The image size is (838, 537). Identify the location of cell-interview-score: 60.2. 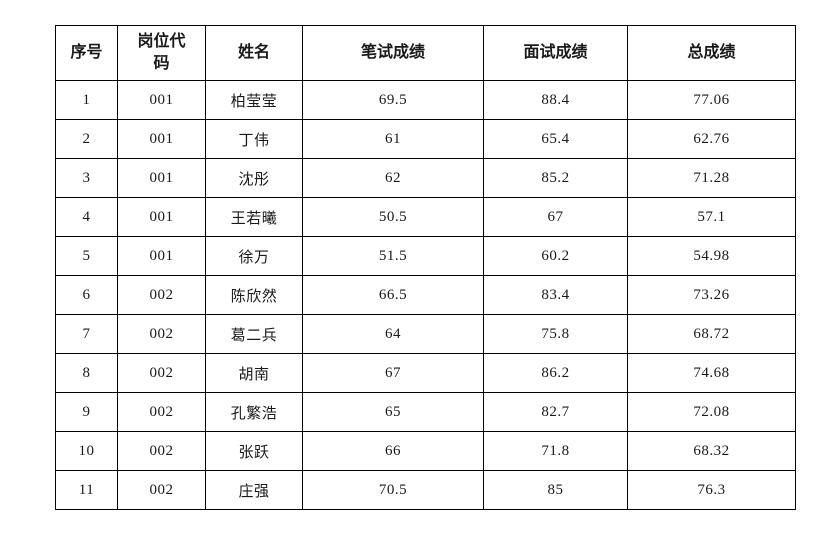
(555, 256).